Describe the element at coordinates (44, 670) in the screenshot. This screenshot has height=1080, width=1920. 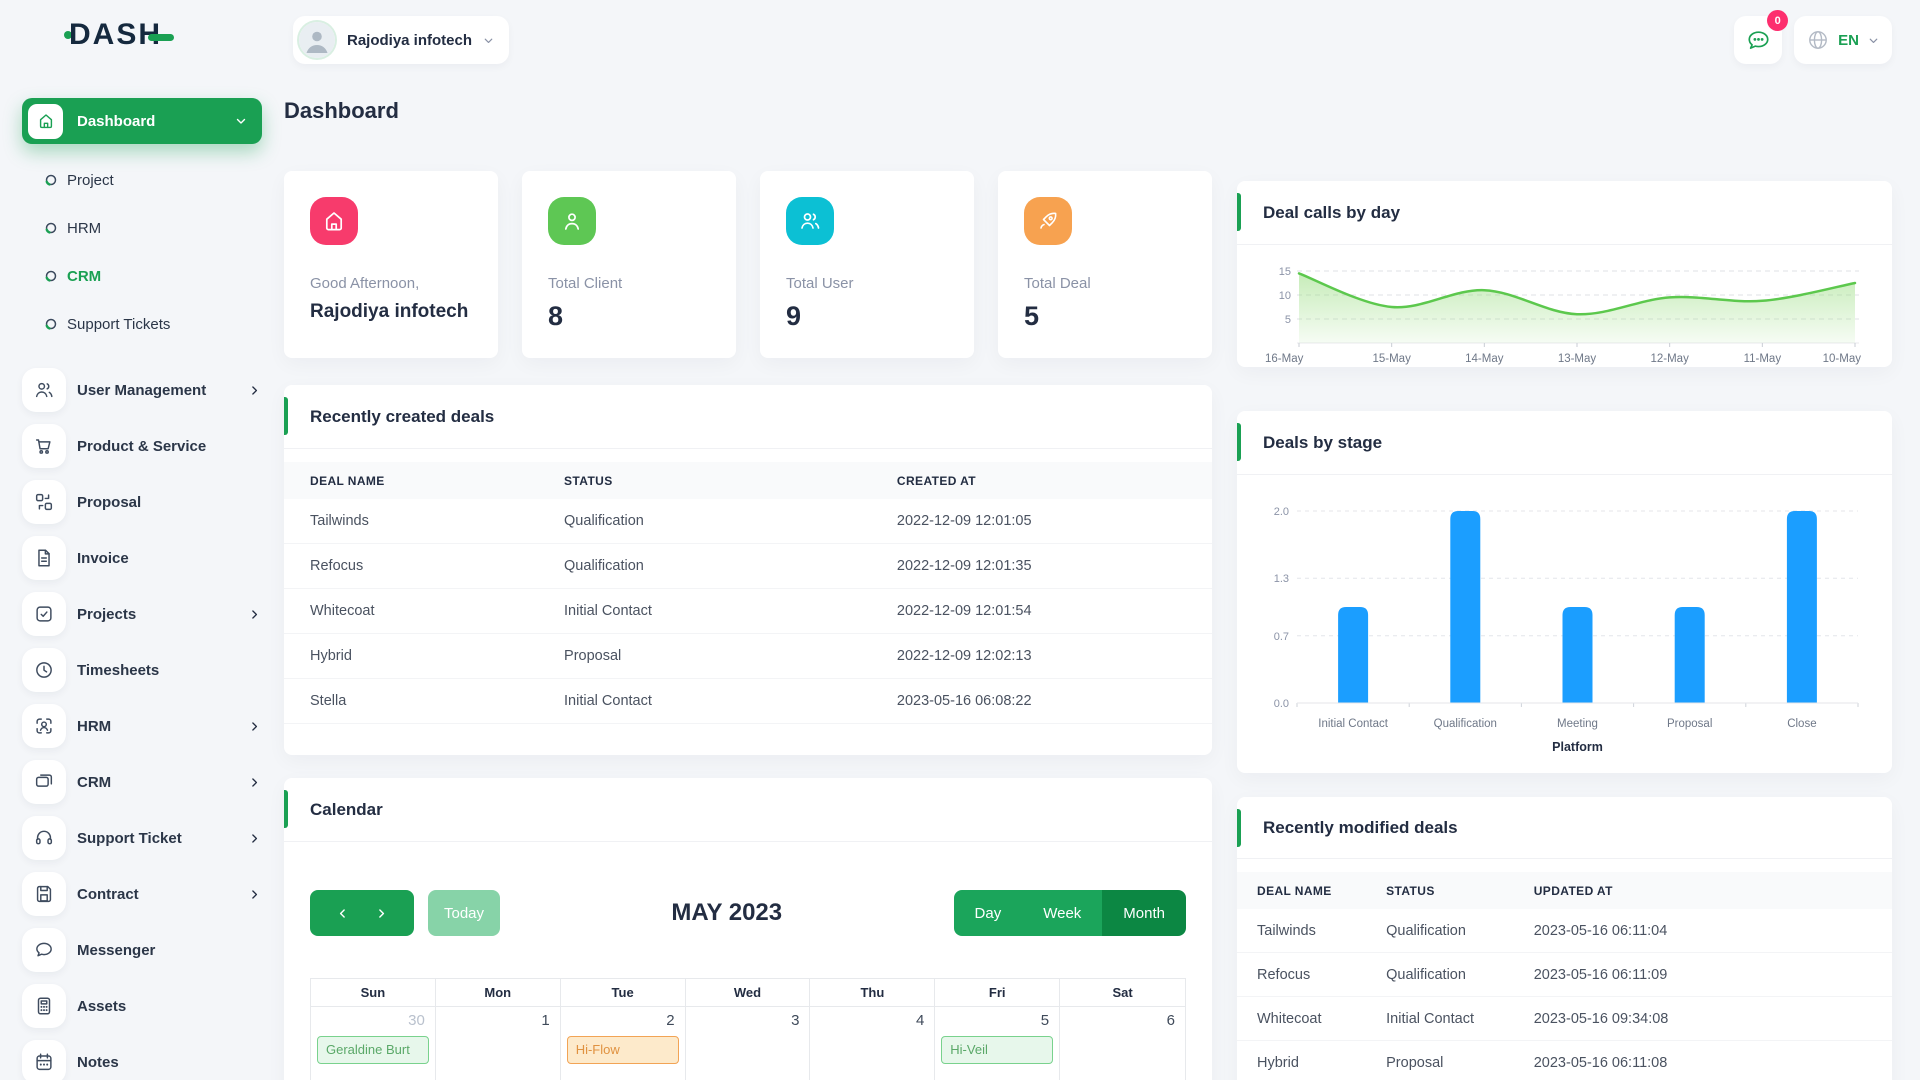
I see `timesheets-icon` at that location.